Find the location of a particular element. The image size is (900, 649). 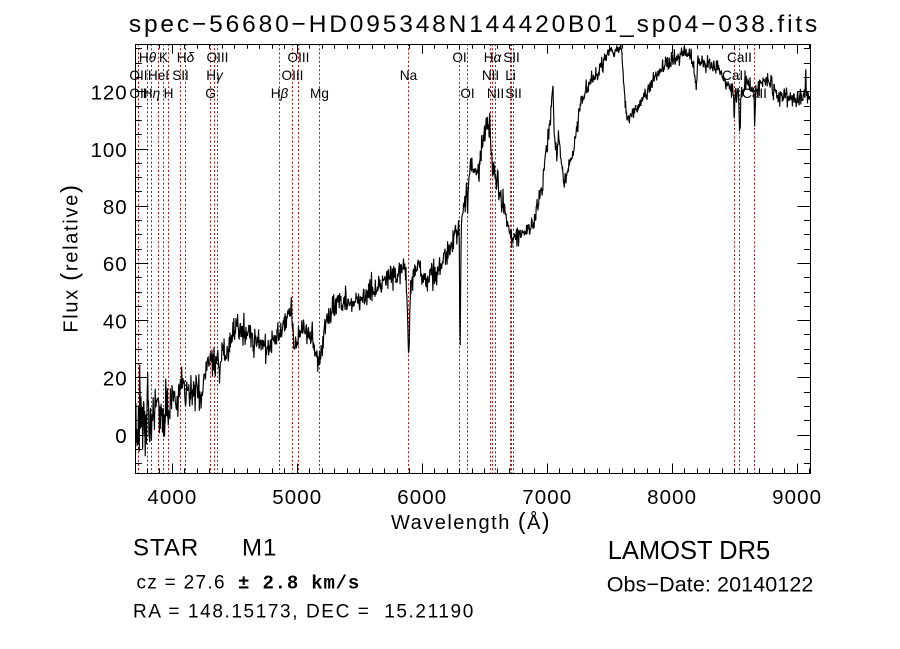

svg-text: Na is located at coordinates (409, 75).